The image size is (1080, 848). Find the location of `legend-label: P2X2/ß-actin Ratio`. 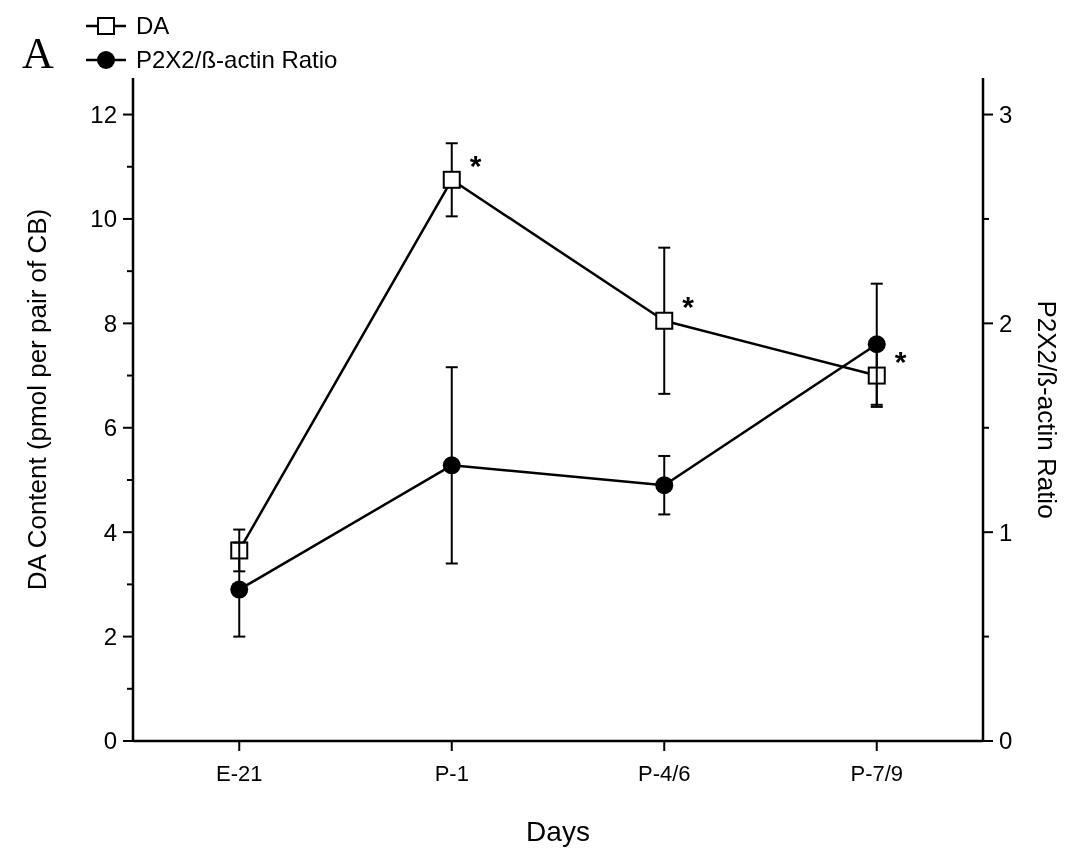

legend-label: P2X2/ß-actin Ratio is located at coordinates (237, 60).